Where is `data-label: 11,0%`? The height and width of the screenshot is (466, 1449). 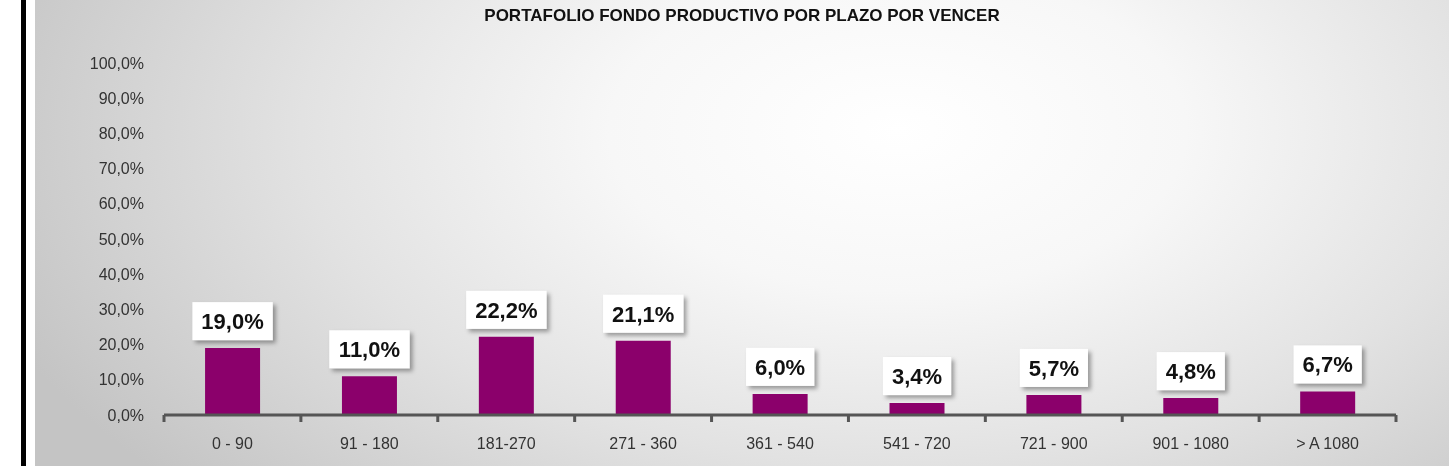
data-label: 11,0% is located at coordinates (369, 350).